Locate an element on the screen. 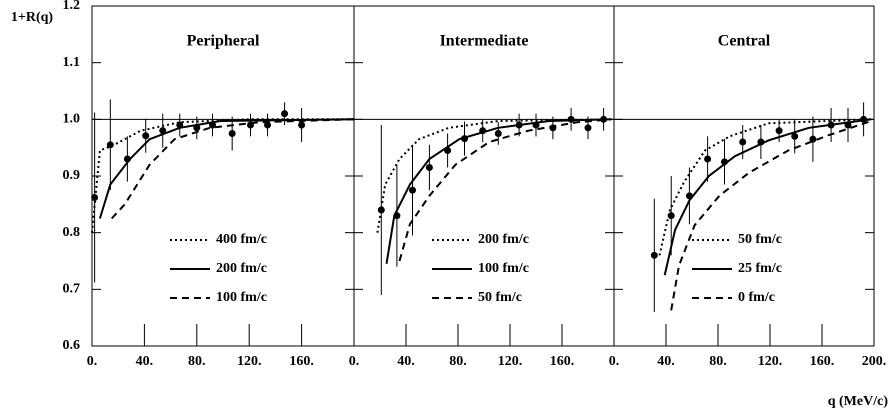 This screenshot has height=418, width=892. legend-label: 0 fm/c is located at coordinates (756, 297).